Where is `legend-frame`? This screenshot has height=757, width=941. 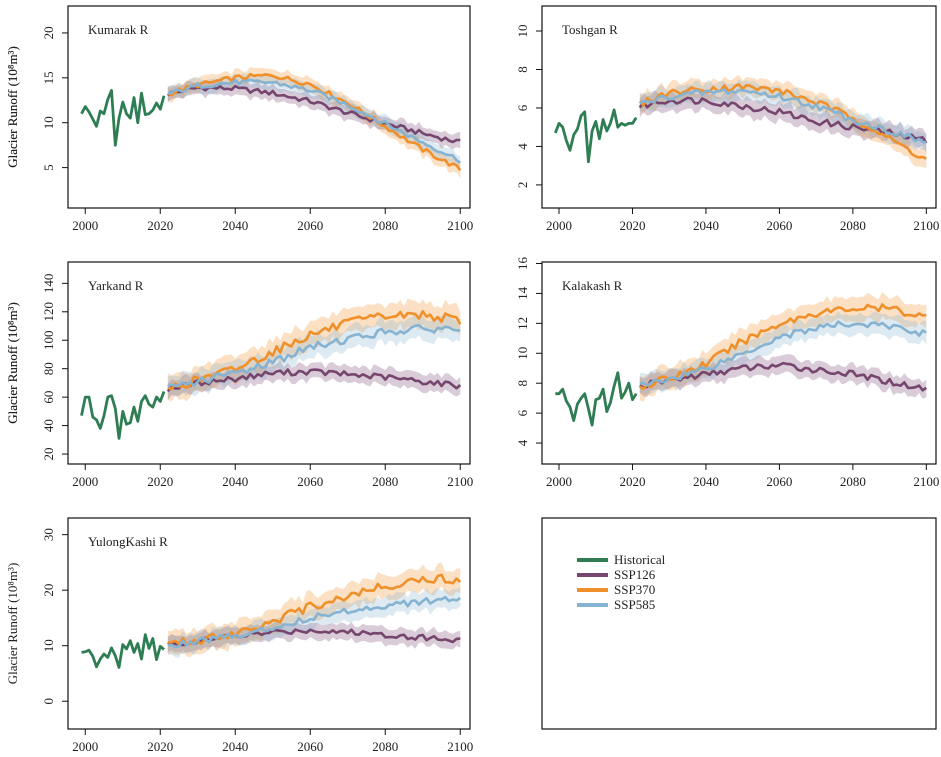
legend-frame is located at coordinates (739, 623).